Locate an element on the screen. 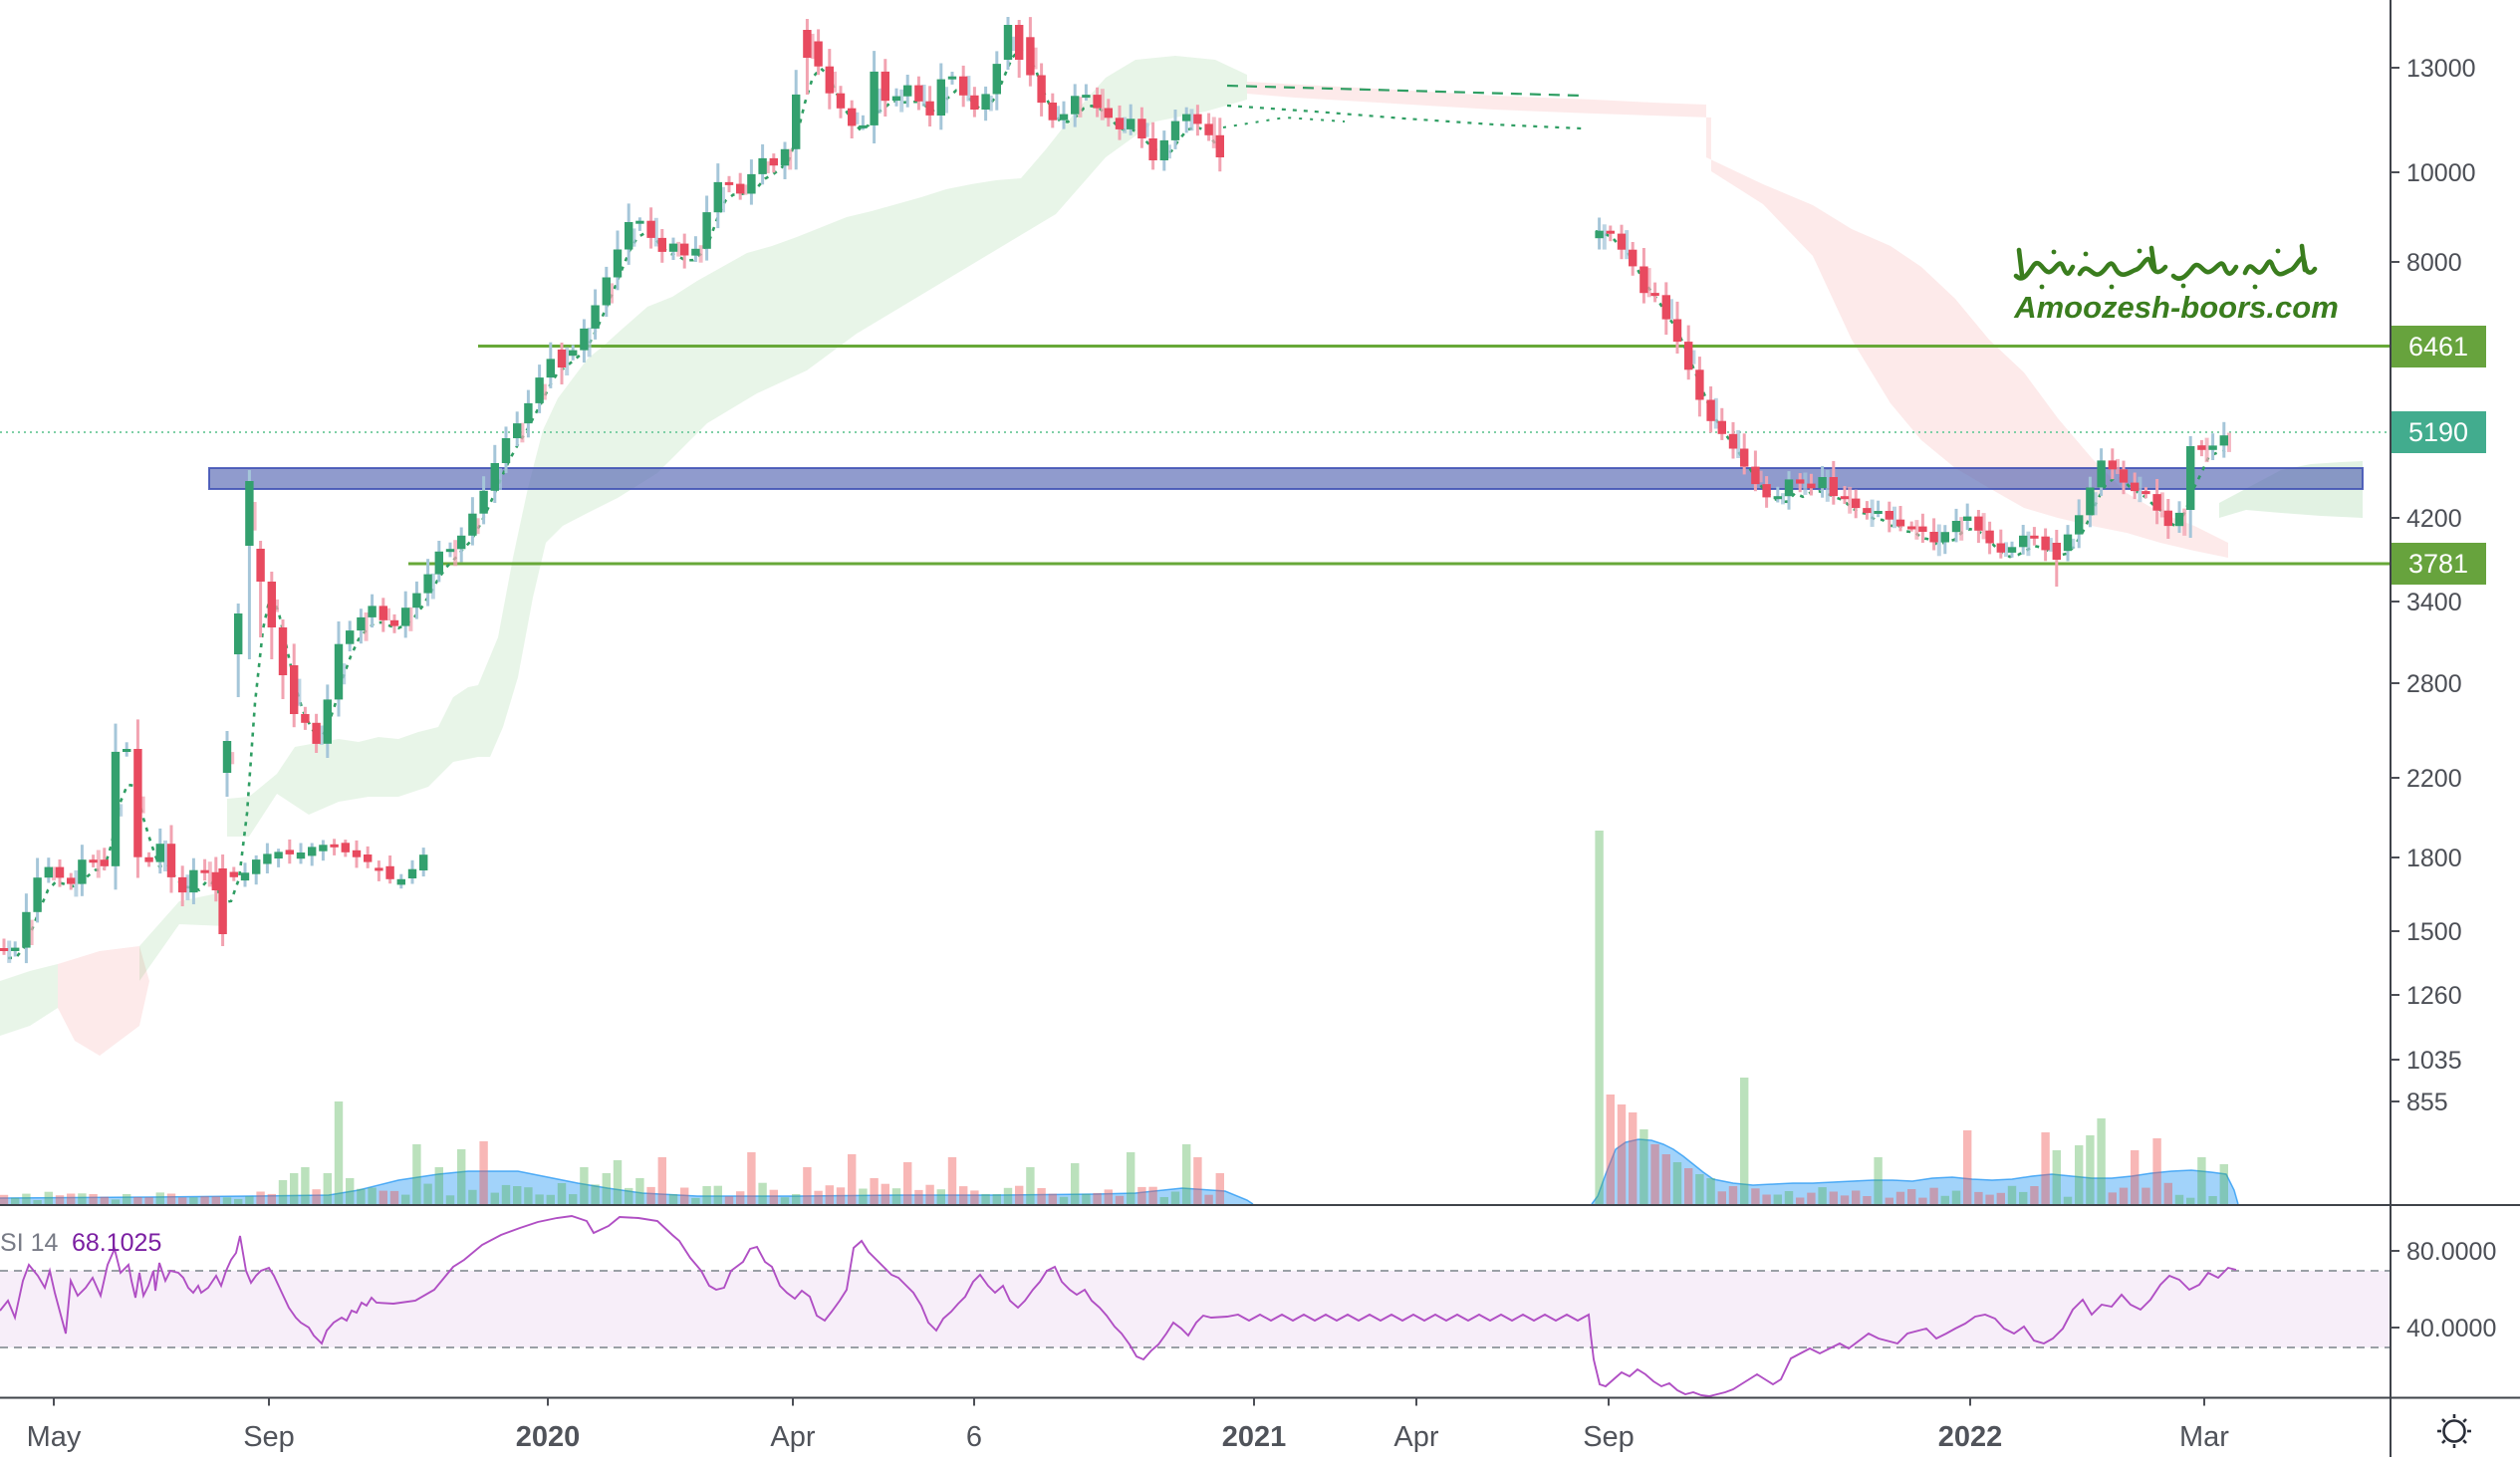 This screenshot has width=2520, height=1462. svg-text: 68.1025 is located at coordinates (116, 1243).